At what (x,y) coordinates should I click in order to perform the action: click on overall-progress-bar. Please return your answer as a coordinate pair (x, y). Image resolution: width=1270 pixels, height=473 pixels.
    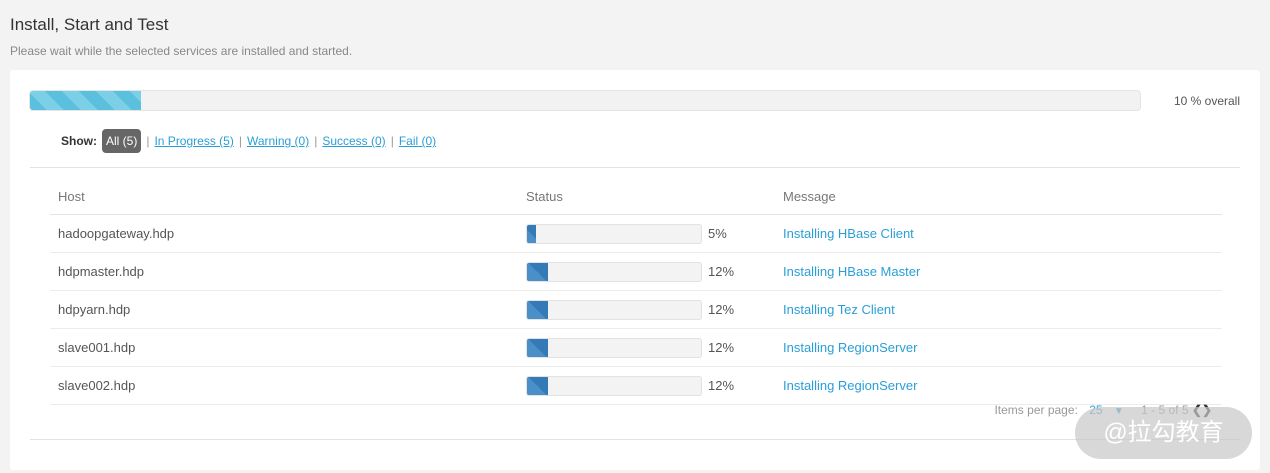
    Looking at the image, I should click on (585, 100).